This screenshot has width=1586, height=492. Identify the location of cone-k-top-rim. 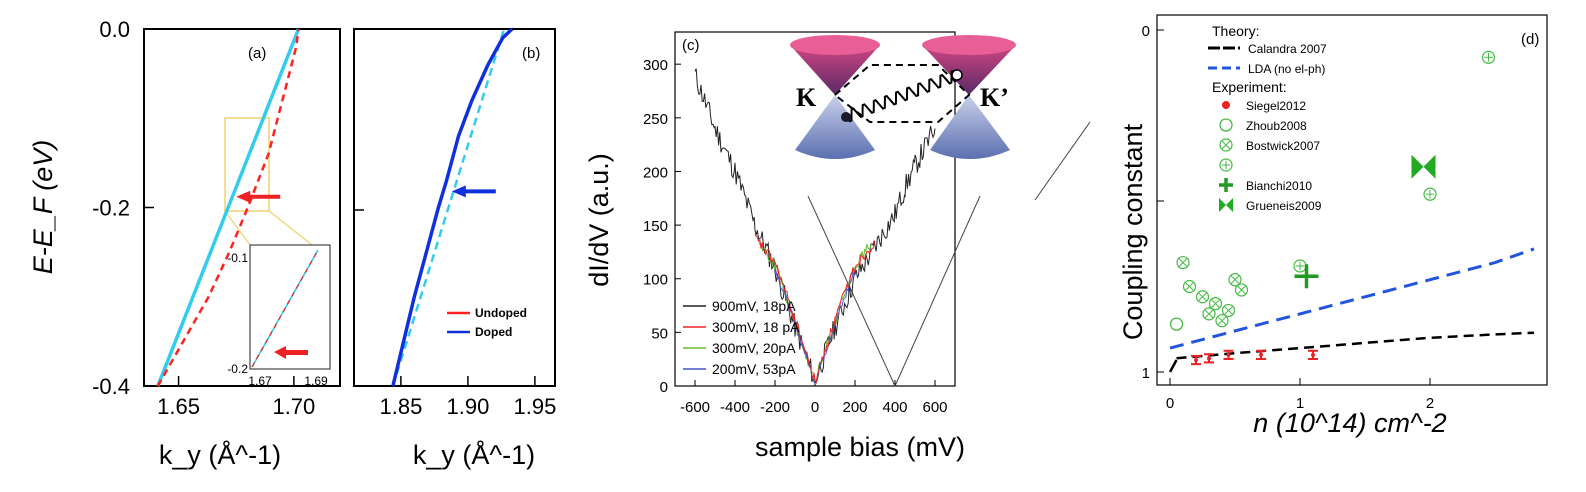
(835, 45).